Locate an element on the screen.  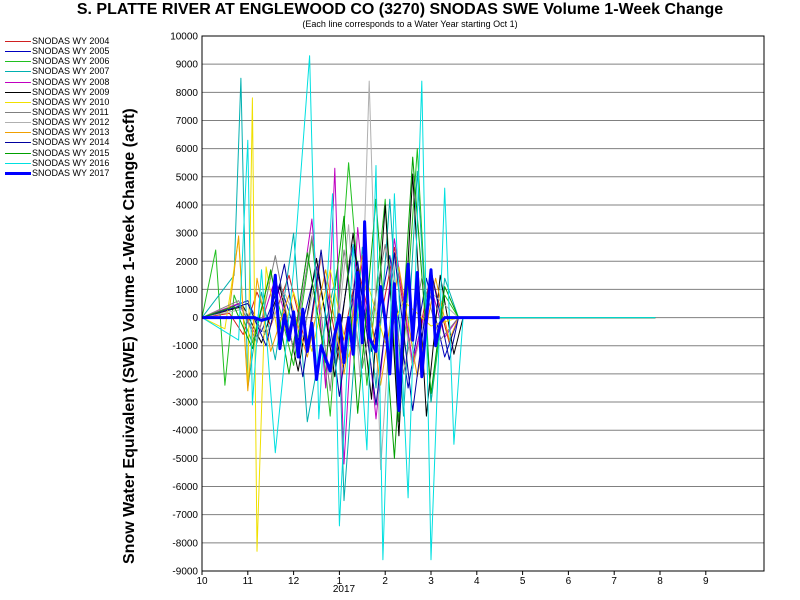
y-tick-label: 6000 is located at coordinates (187, 149).